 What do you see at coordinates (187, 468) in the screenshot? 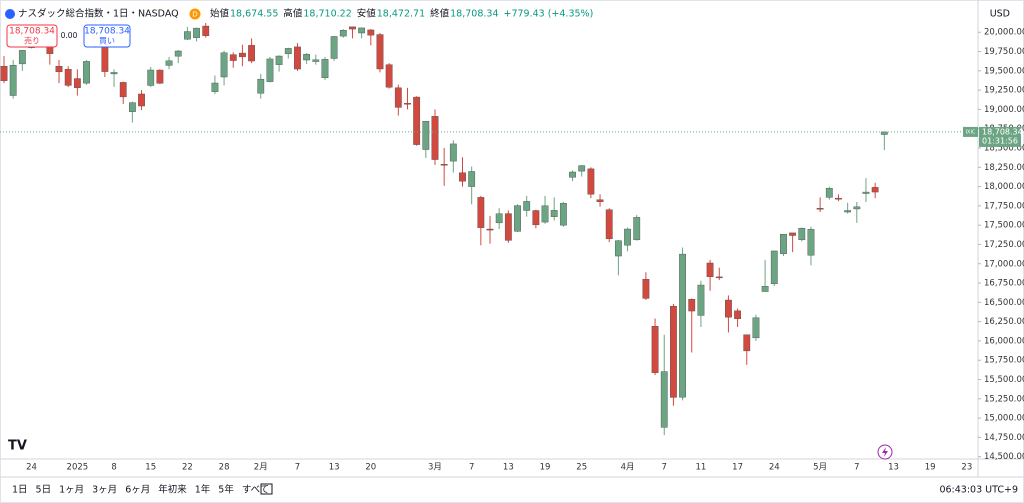
I see `x-tick-label: 22` at bounding box center [187, 468].